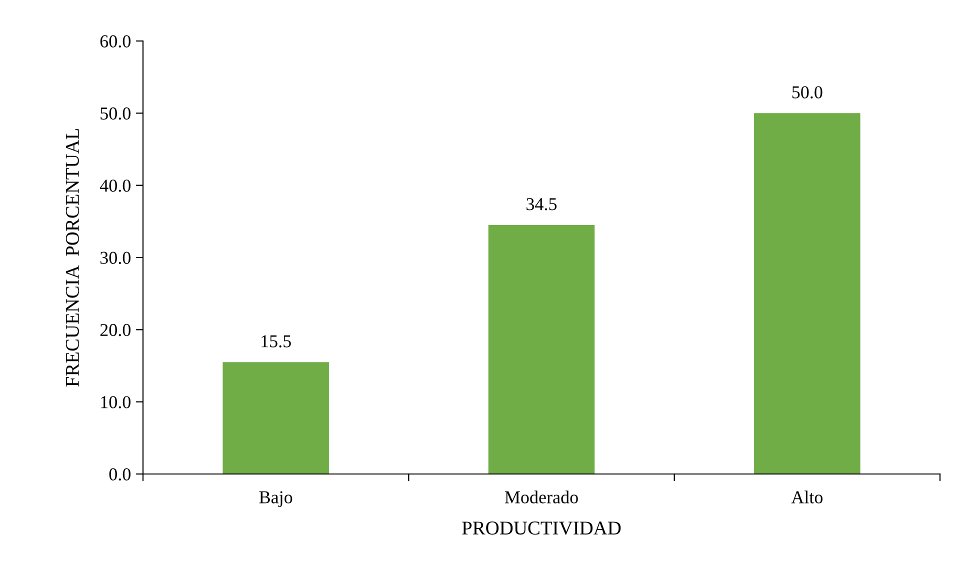 This screenshot has width=957, height=578. What do you see at coordinates (120, 474) in the screenshot?
I see `y-tick-label: 0.0` at bounding box center [120, 474].